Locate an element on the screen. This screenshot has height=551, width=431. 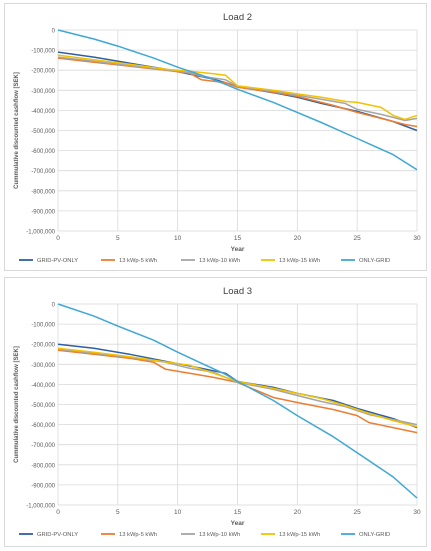
series-line-13-kwp-10-kwh is located at coordinates (237, 89).